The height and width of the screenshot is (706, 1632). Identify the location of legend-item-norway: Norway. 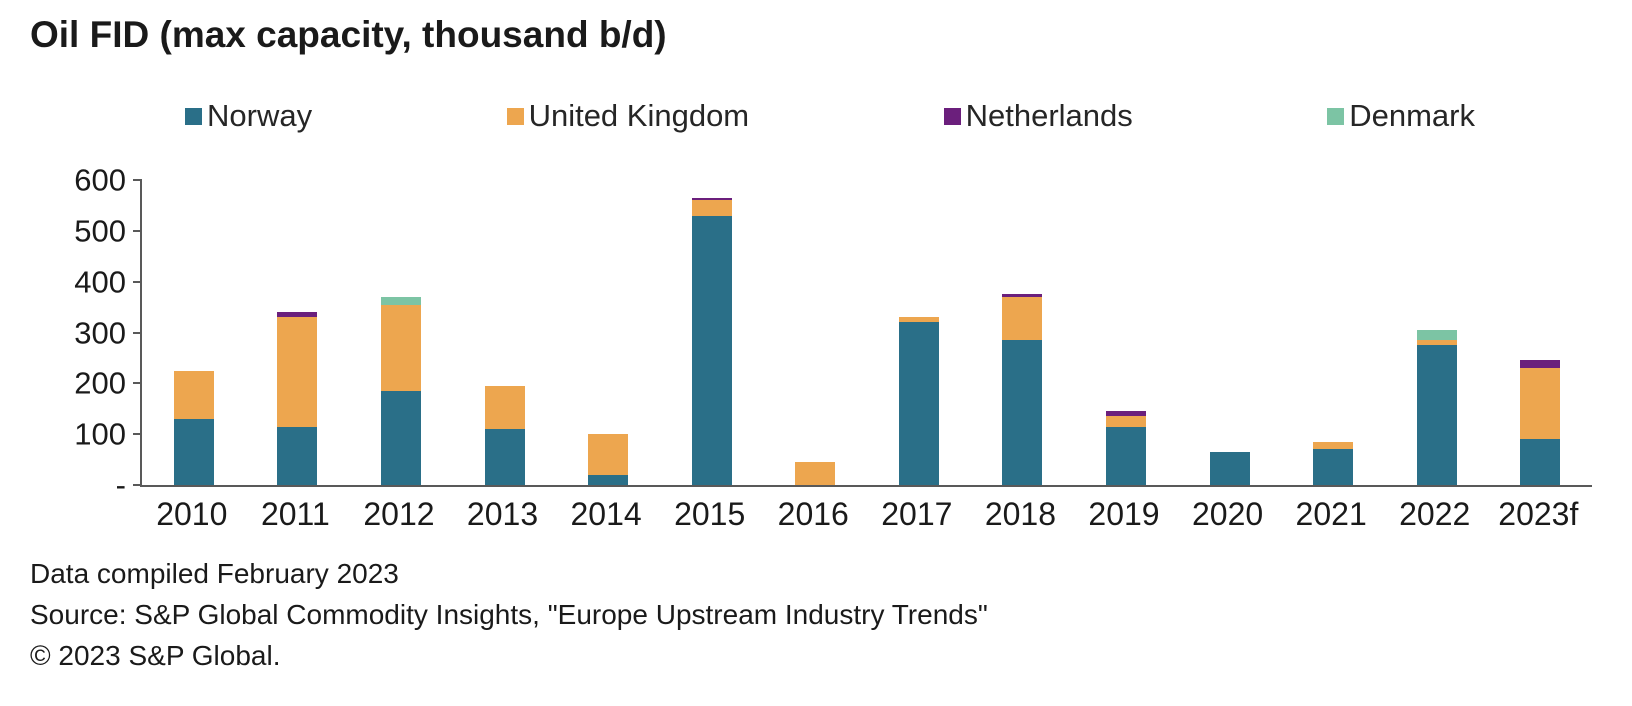
(248, 116).